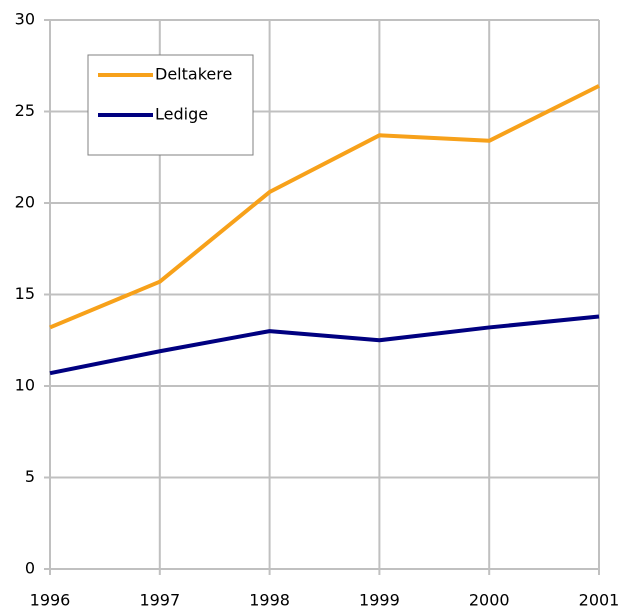 This screenshot has height=615, width=623. What do you see at coordinates (269, 600) in the screenshot?
I see `x-tick-label: 1998` at bounding box center [269, 600].